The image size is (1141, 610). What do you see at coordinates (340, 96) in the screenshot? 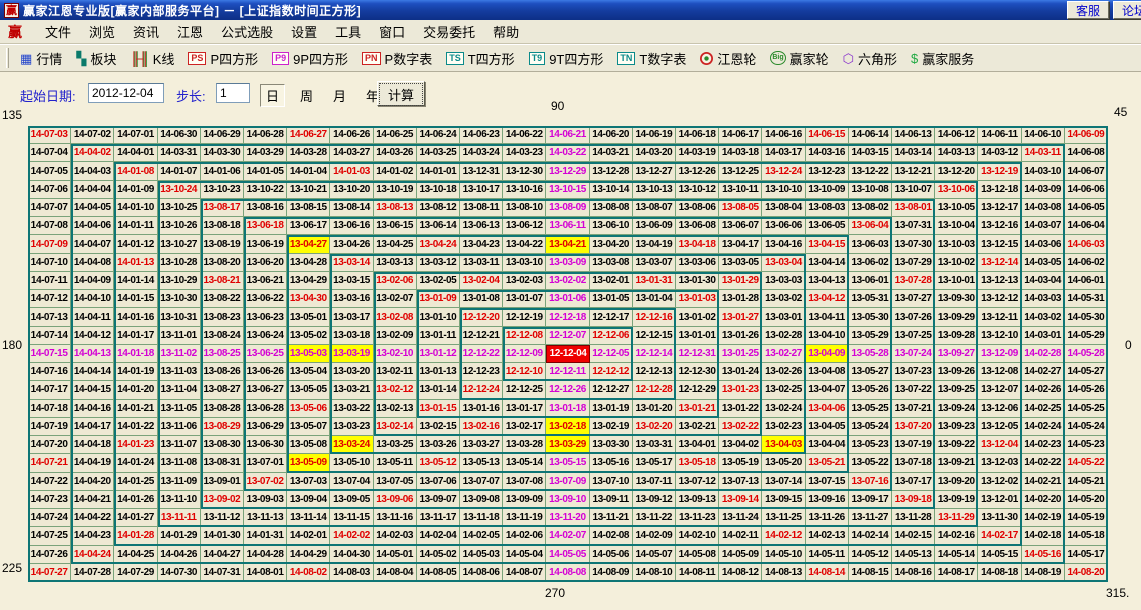
I see `period-month-button: 月` at bounding box center [340, 96].